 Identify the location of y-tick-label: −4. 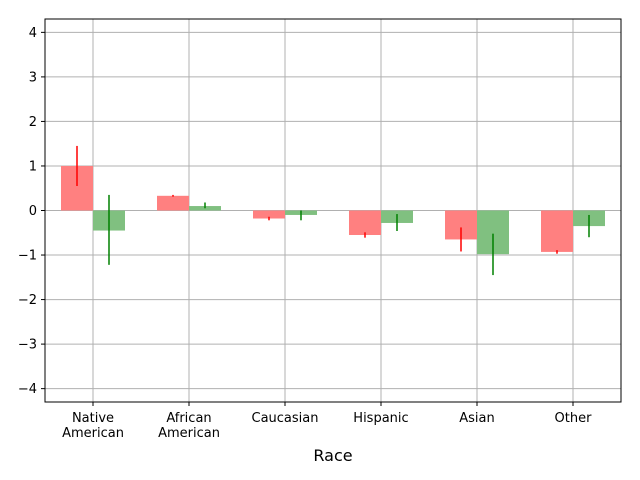
(27, 389).